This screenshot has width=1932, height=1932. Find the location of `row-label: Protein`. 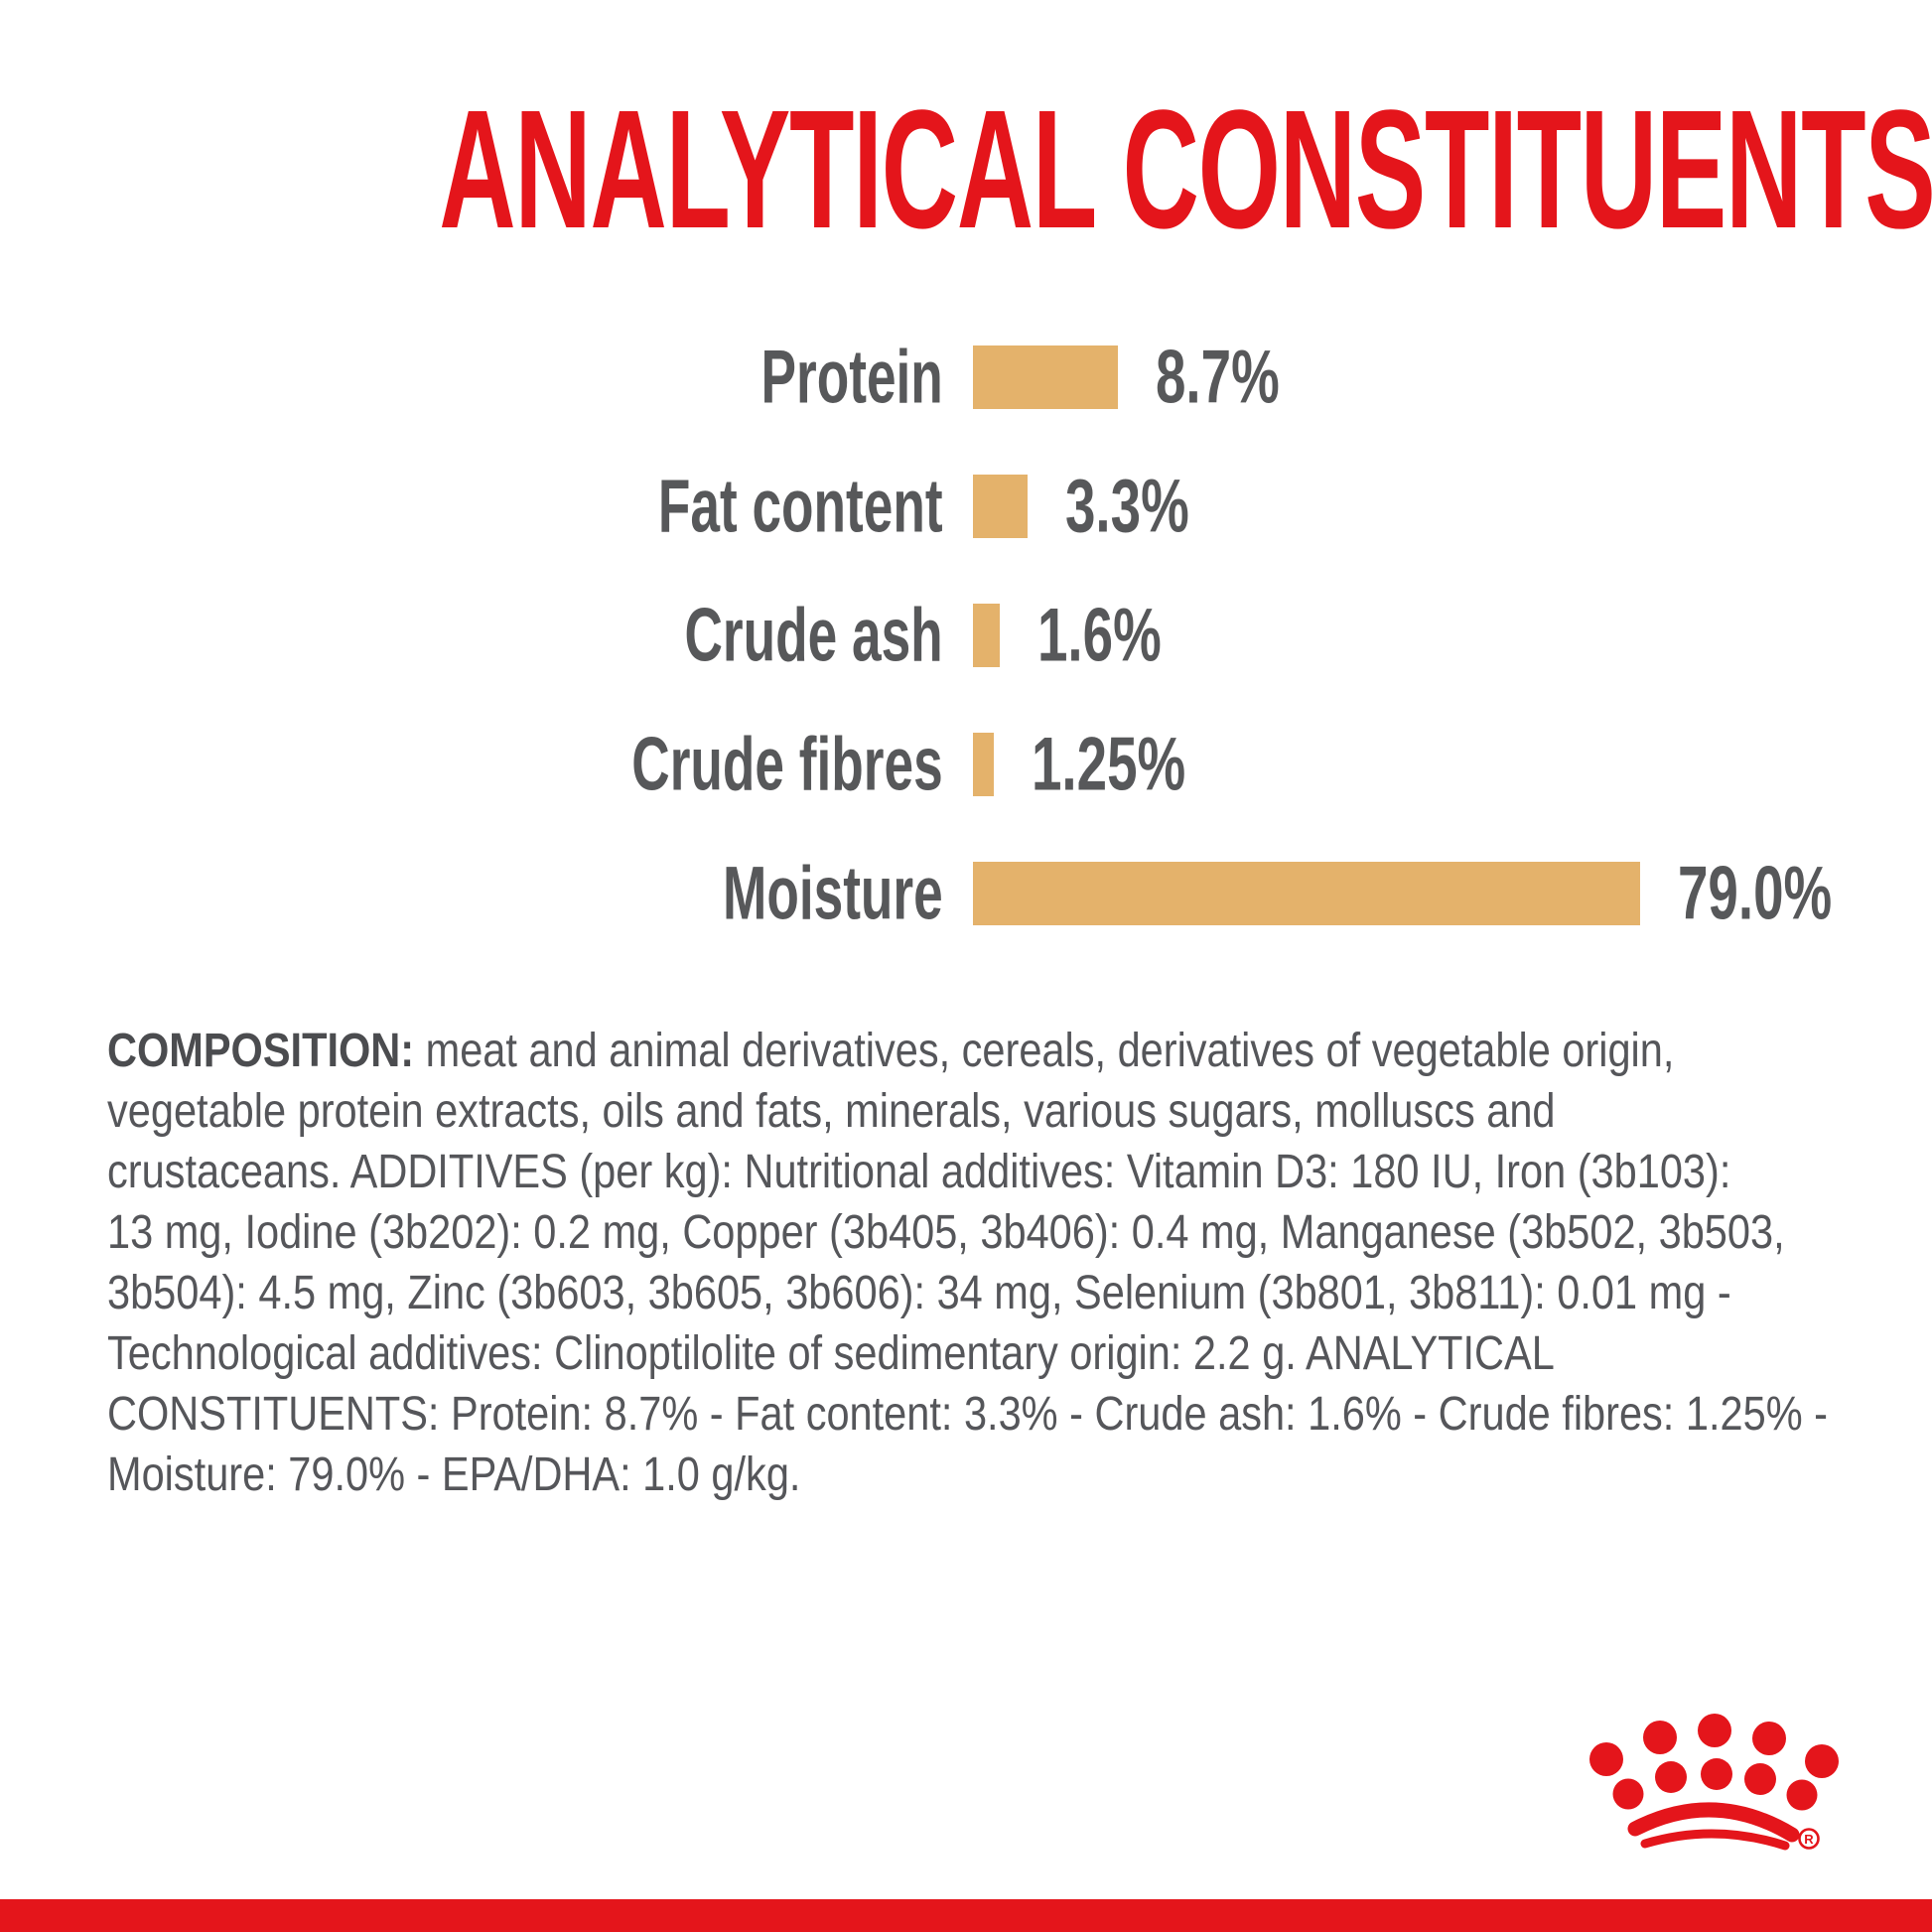

row-label: Protein is located at coordinates (852, 377).